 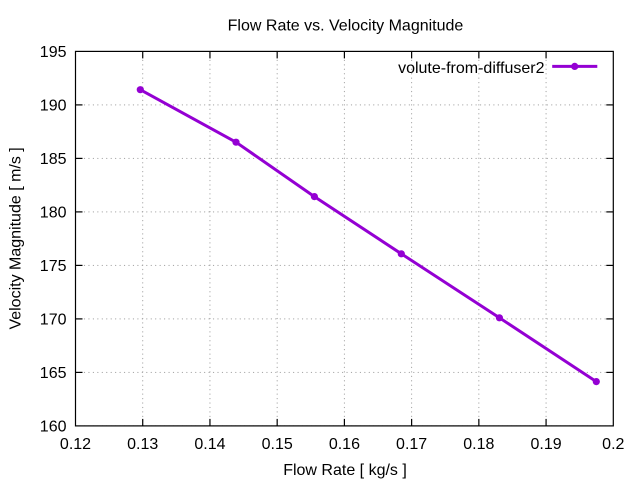 I want to click on svg-text: 0.19, so click(x=545, y=444).